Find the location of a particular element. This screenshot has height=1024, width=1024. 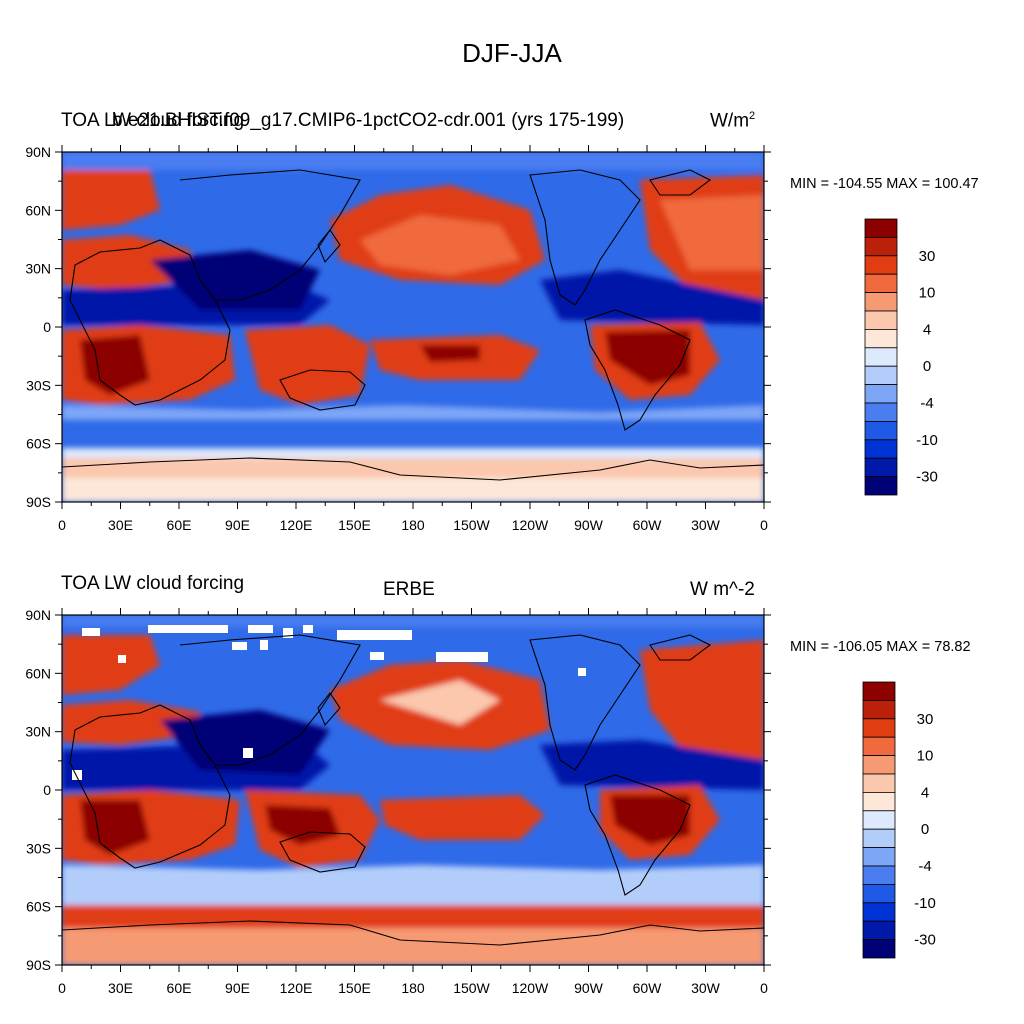

missing-data-patches is located at coordinates (329, 702).